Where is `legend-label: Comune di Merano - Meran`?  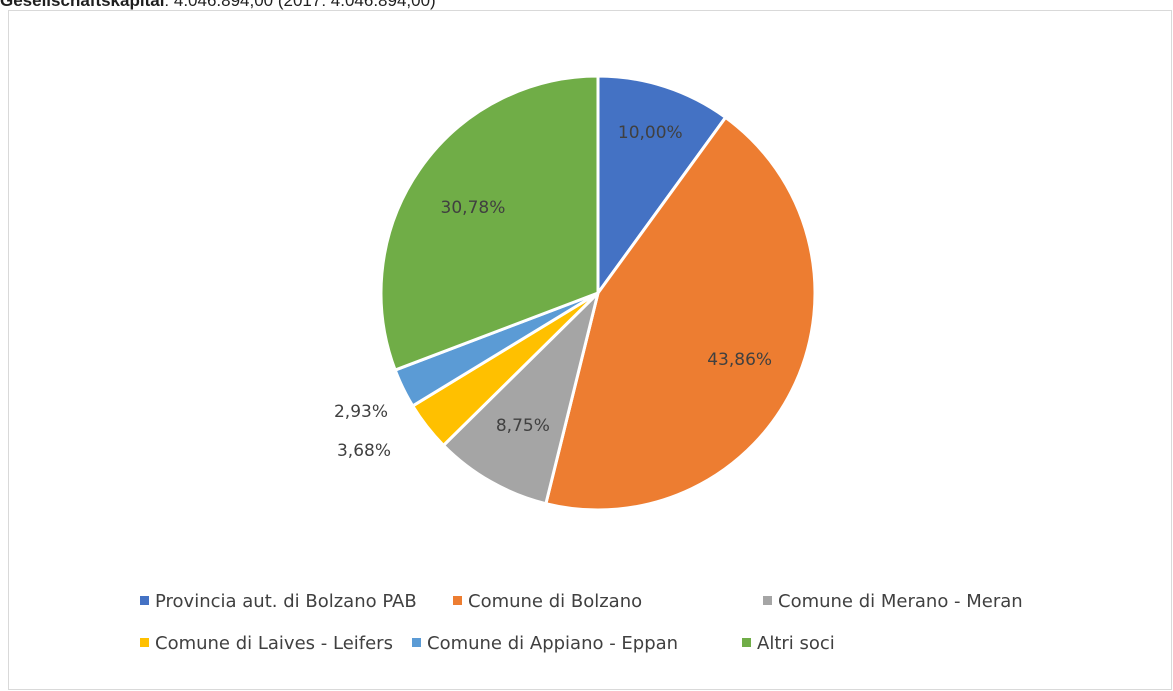
legend-label: Comune di Merano - Meran is located at coordinates (900, 601).